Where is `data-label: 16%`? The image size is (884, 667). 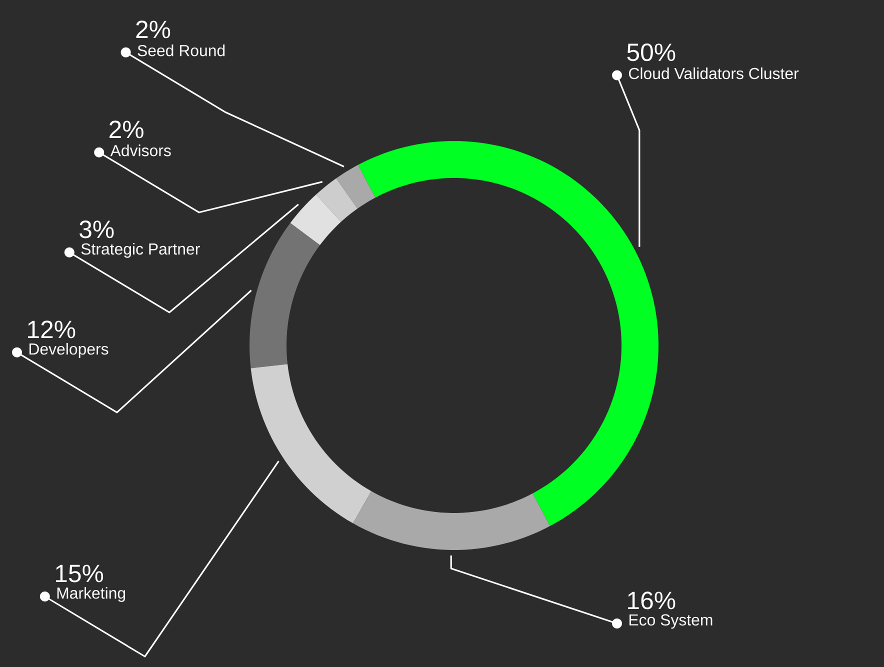 data-label: 16% is located at coordinates (652, 601).